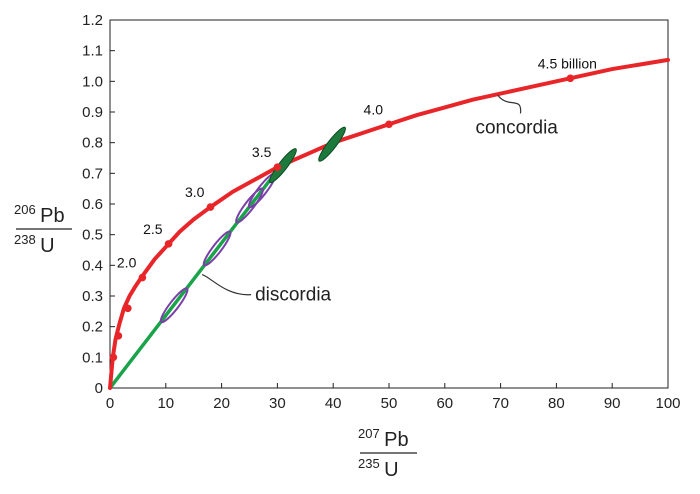 The height and width of the screenshot is (494, 700). What do you see at coordinates (667, 403) in the screenshot?
I see `x-tick-label: 100` at bounding box center [667, 403].